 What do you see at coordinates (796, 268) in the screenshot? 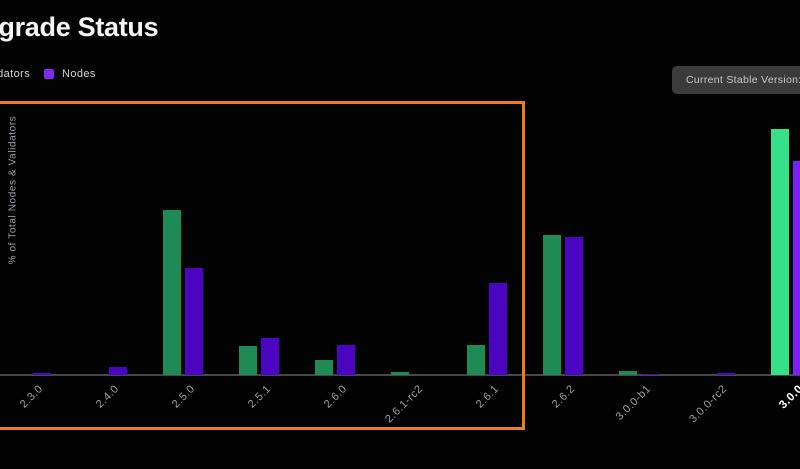
I see `bar-nodes-3.0.0` at bounding box center [796, 268].